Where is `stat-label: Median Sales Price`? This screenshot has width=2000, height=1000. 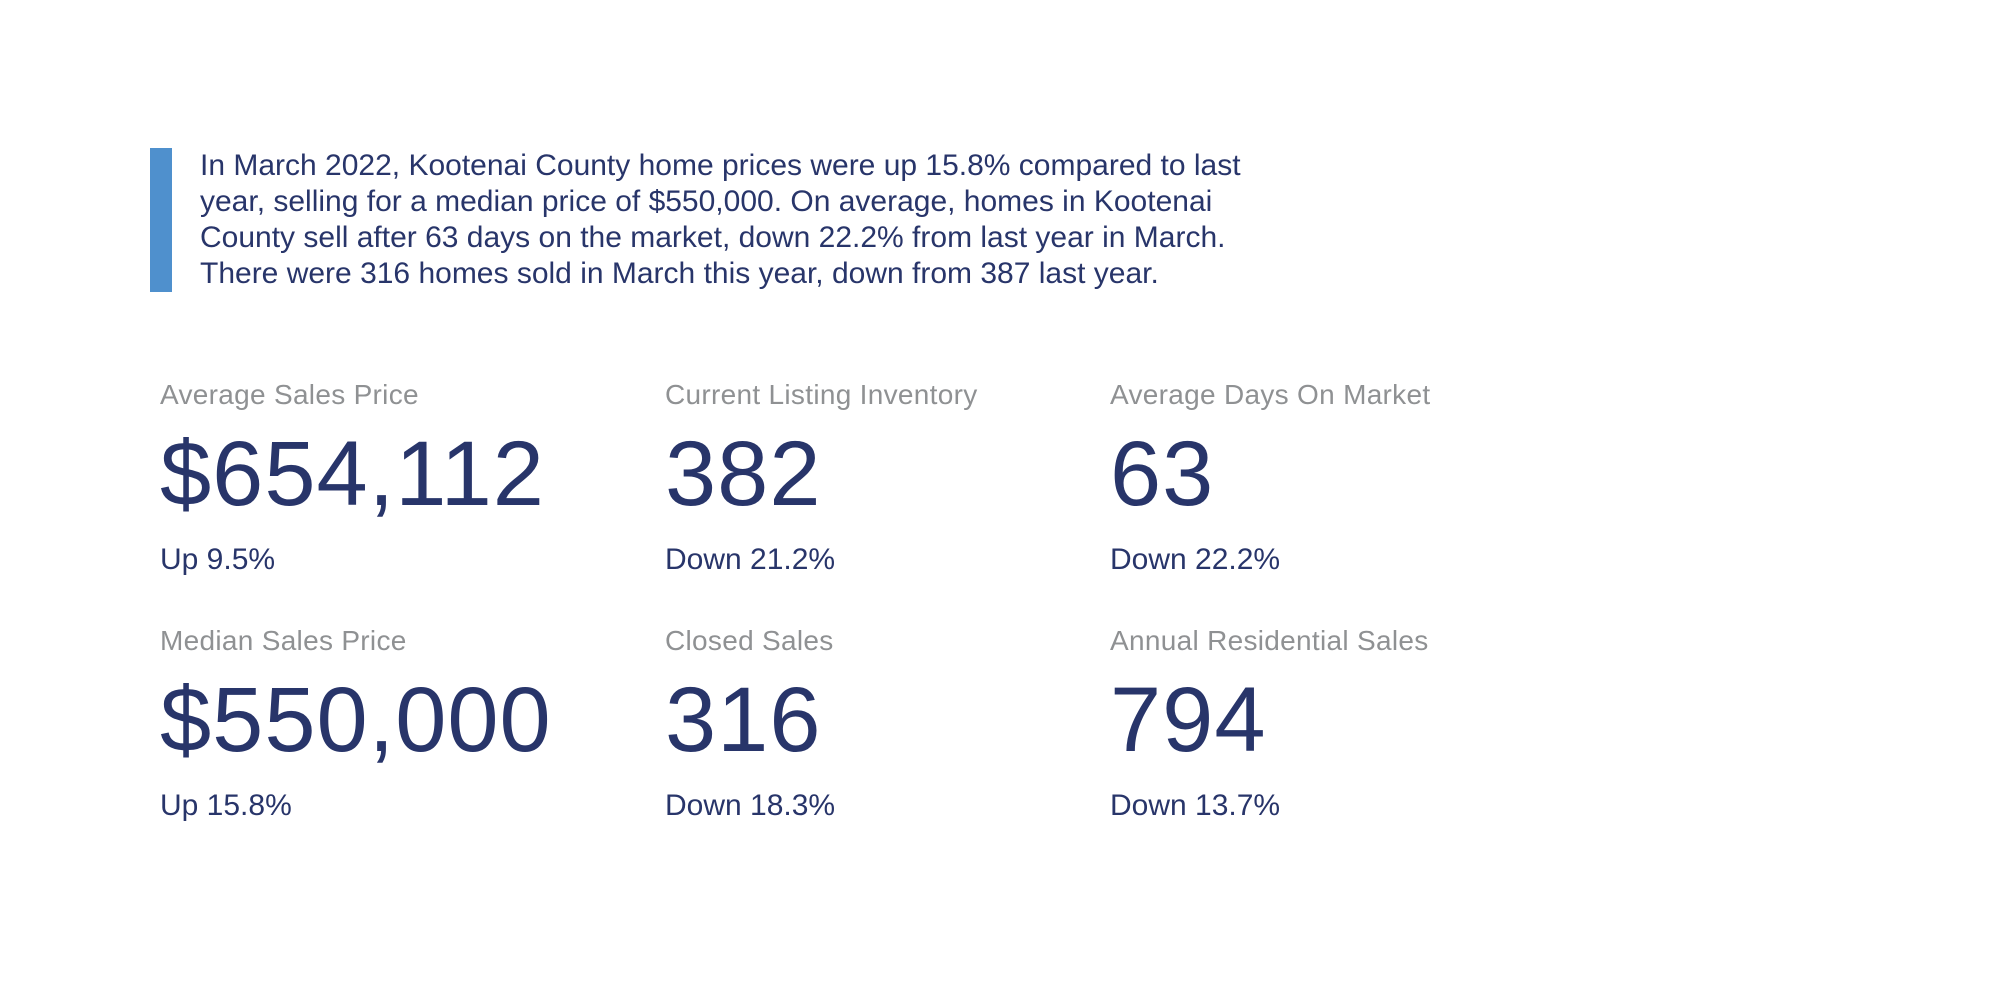 stat-label: Median Sales Price is located at coordinates (283, 640).